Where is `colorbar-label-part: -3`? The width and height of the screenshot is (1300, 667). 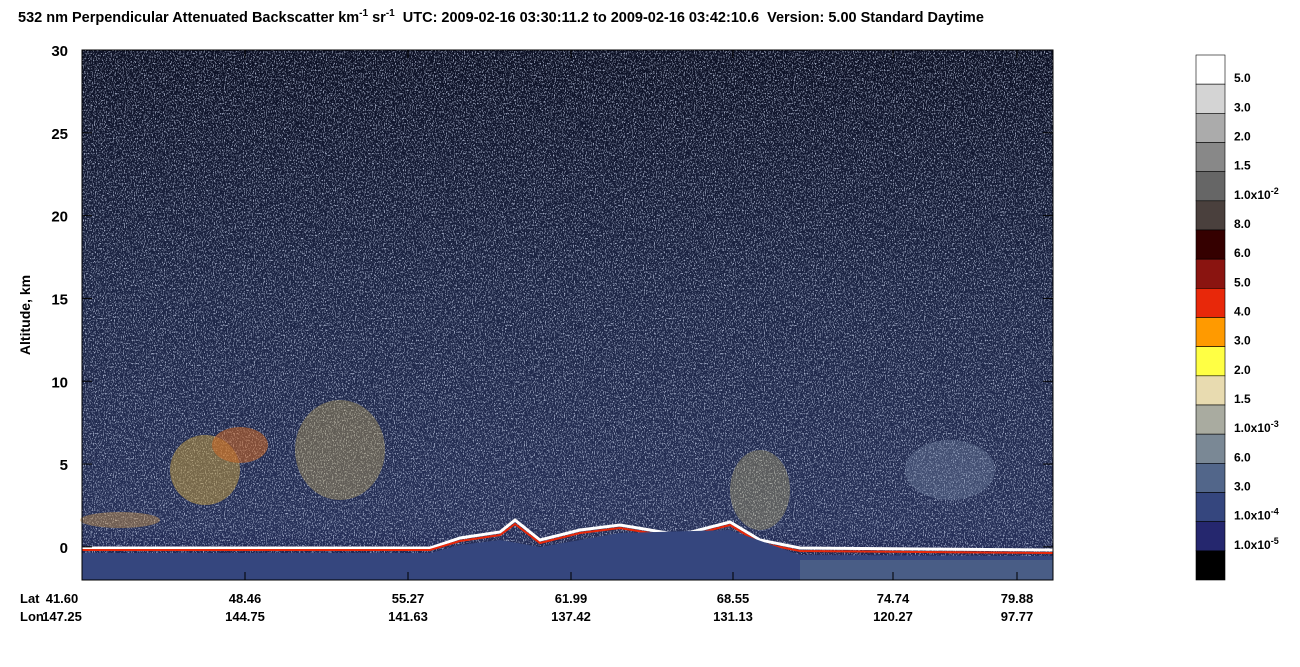
colorbar-label-part: -3 is located at coordinates (1275, 424).